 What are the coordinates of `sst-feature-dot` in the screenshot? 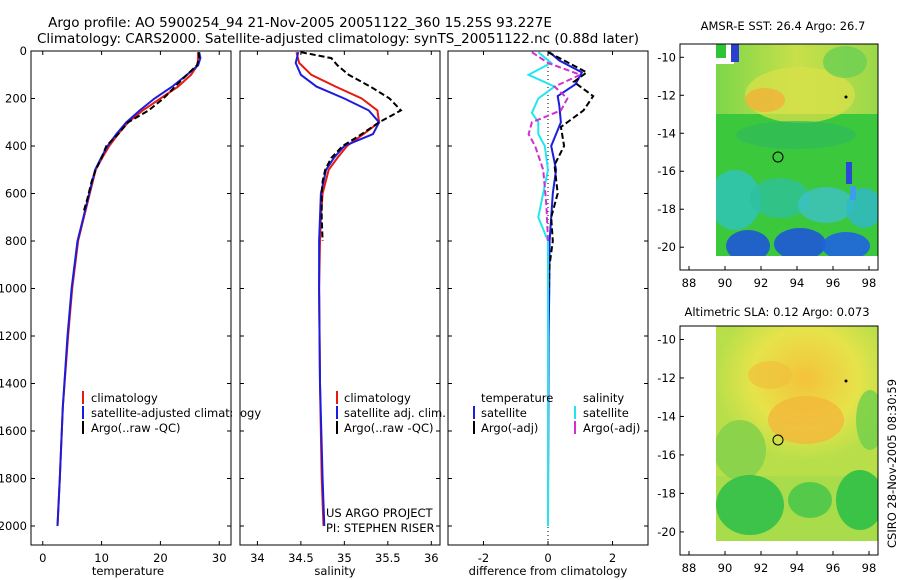 It's located at (846, 97).